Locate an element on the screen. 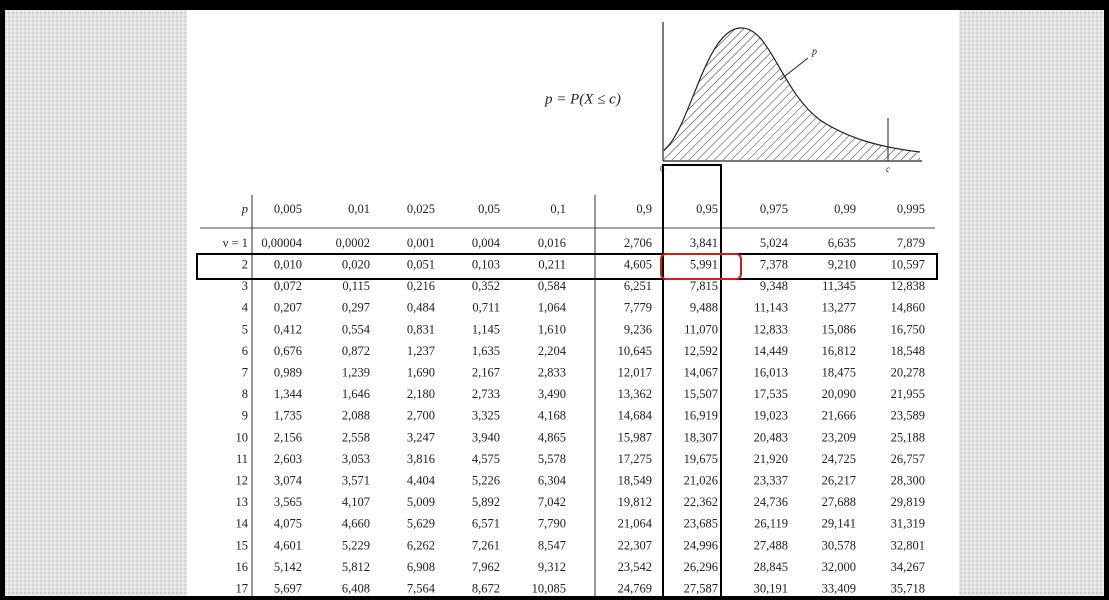  cell: 10,085 is located at coordinates (549, 588).